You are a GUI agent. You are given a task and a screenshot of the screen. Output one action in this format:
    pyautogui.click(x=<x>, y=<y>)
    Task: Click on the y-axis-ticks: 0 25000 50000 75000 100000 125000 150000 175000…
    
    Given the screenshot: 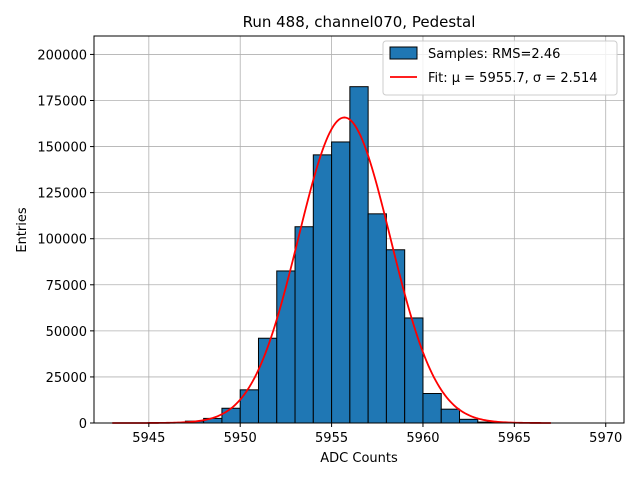 What is the action you would take?
    pyautogui.click(x=65, y=240)
    